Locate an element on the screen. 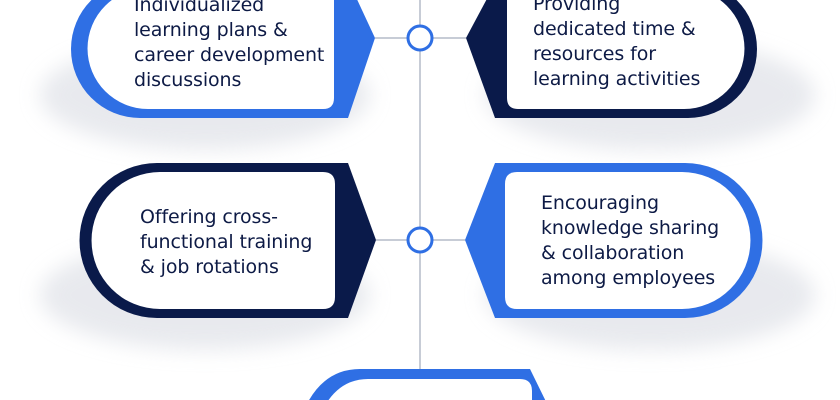 This screenshot has width=840, height=400. text-line: & job rotations is located at coordinates (209, 267).